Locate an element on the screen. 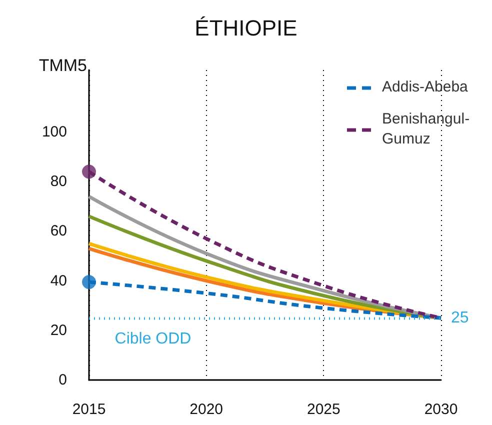  x-tick-label: 2025 is located at coordinates (323, 409).